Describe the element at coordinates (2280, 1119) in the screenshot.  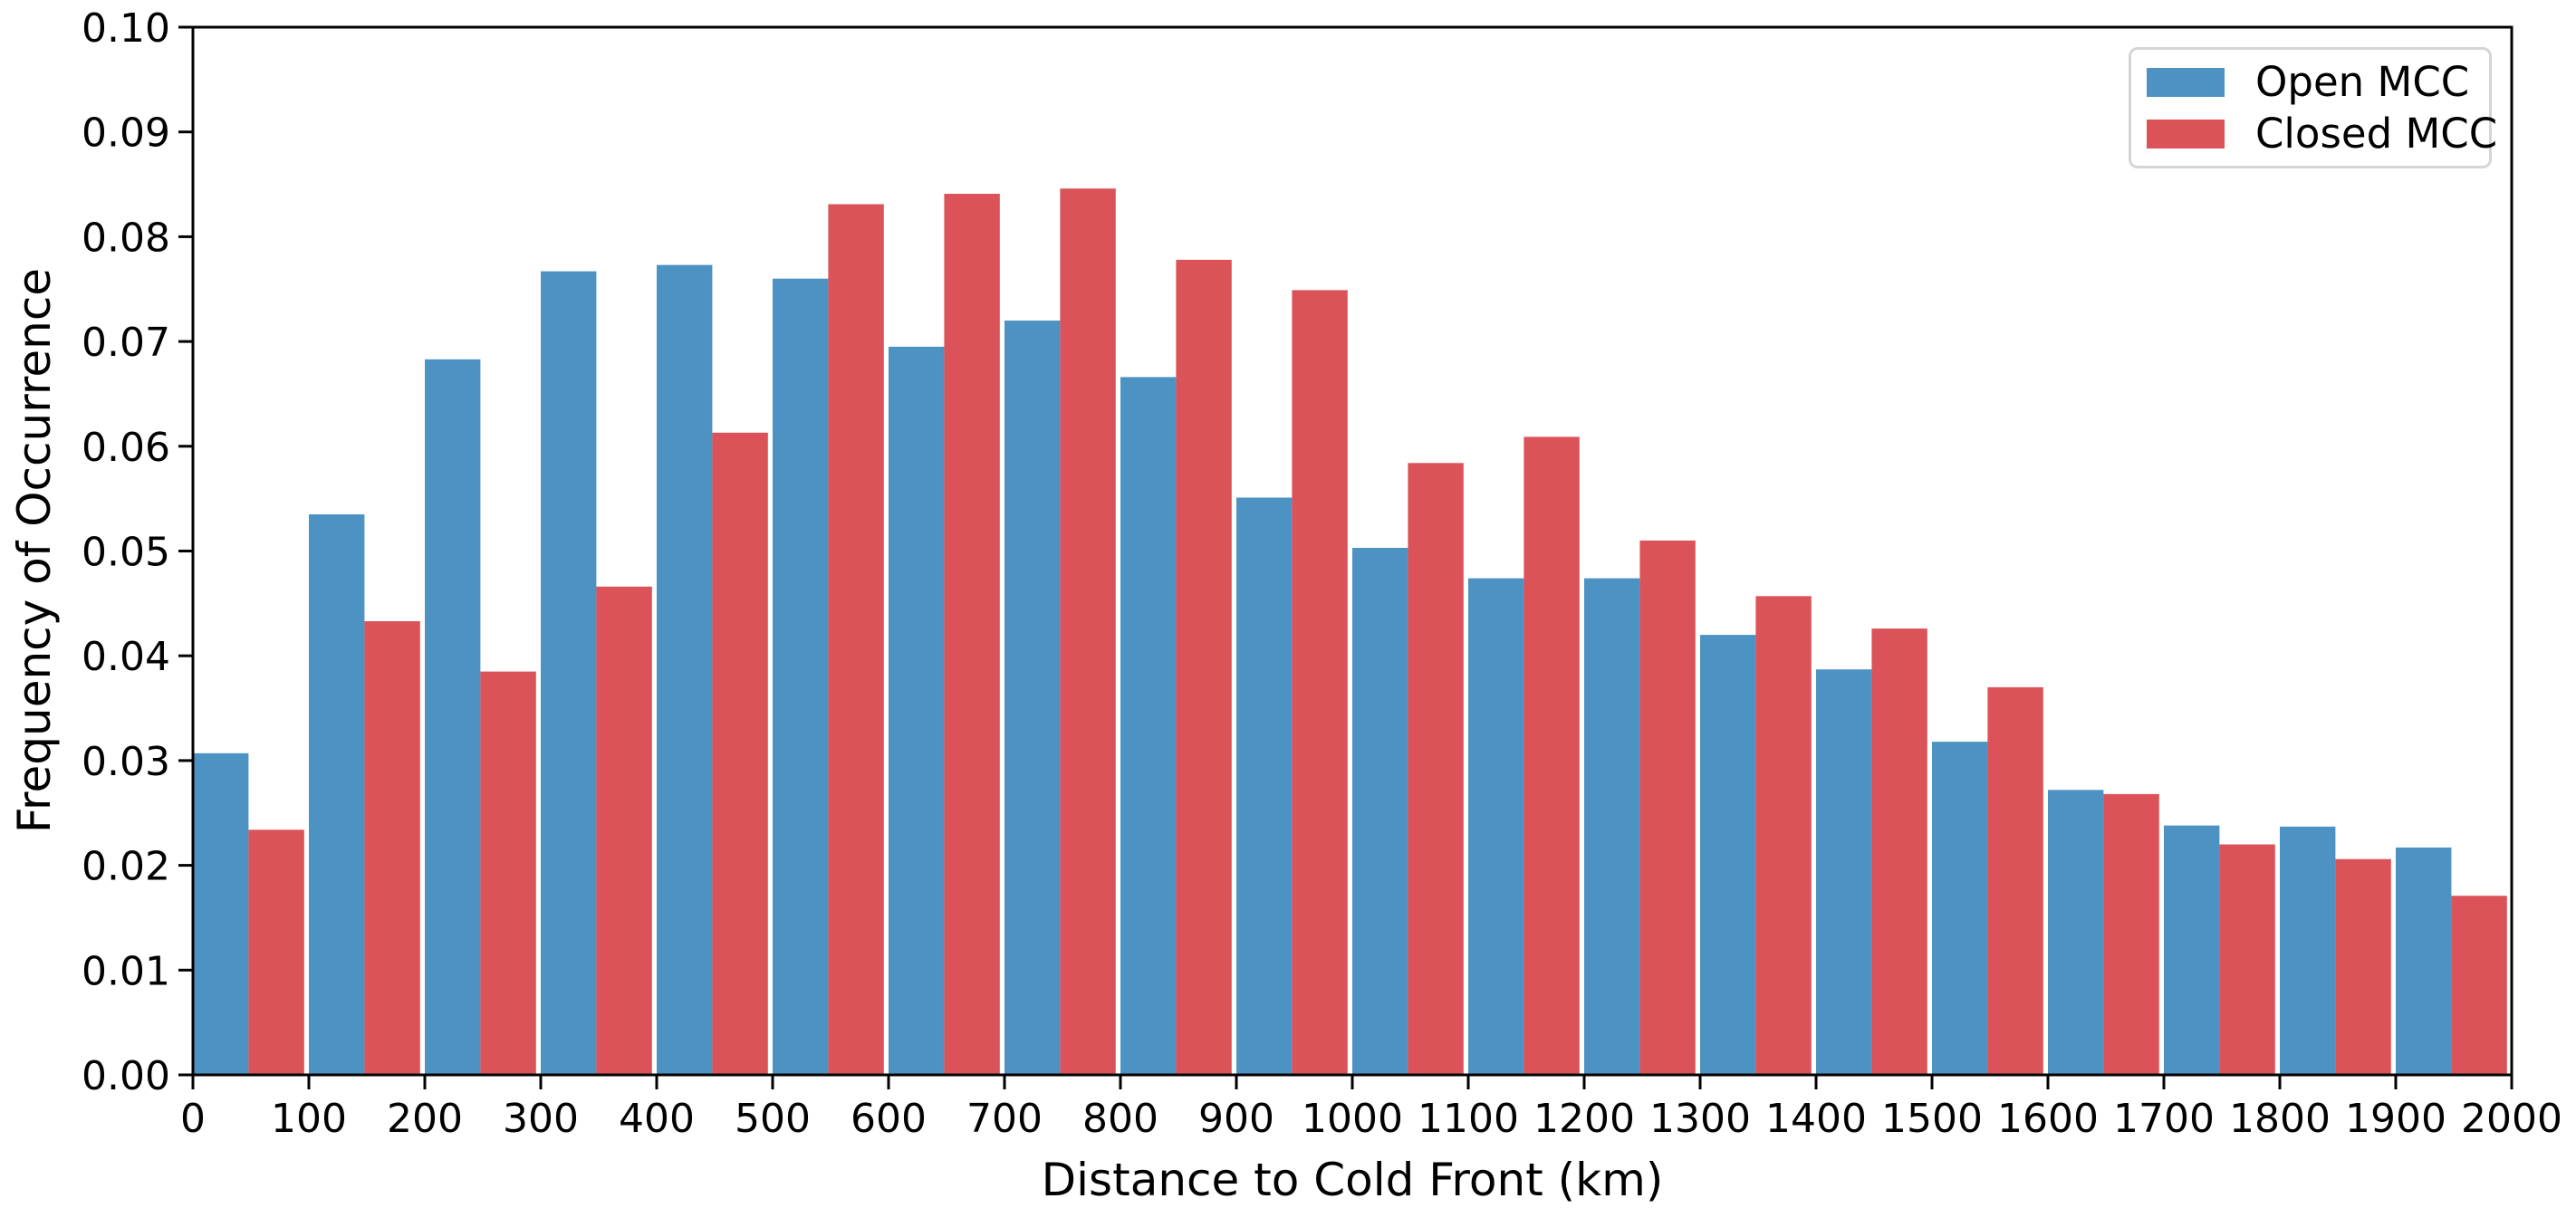
I see `x-tick-label: 1800` at that location.